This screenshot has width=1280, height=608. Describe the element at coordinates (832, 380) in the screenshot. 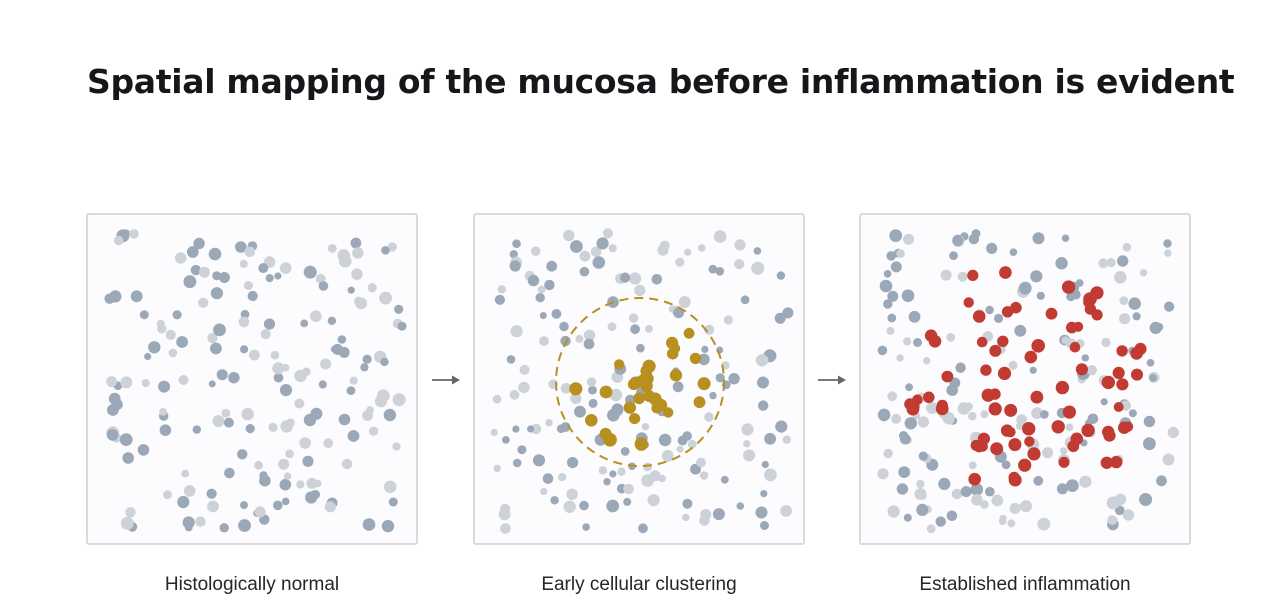

I see `right-arrow-icon` at that location.